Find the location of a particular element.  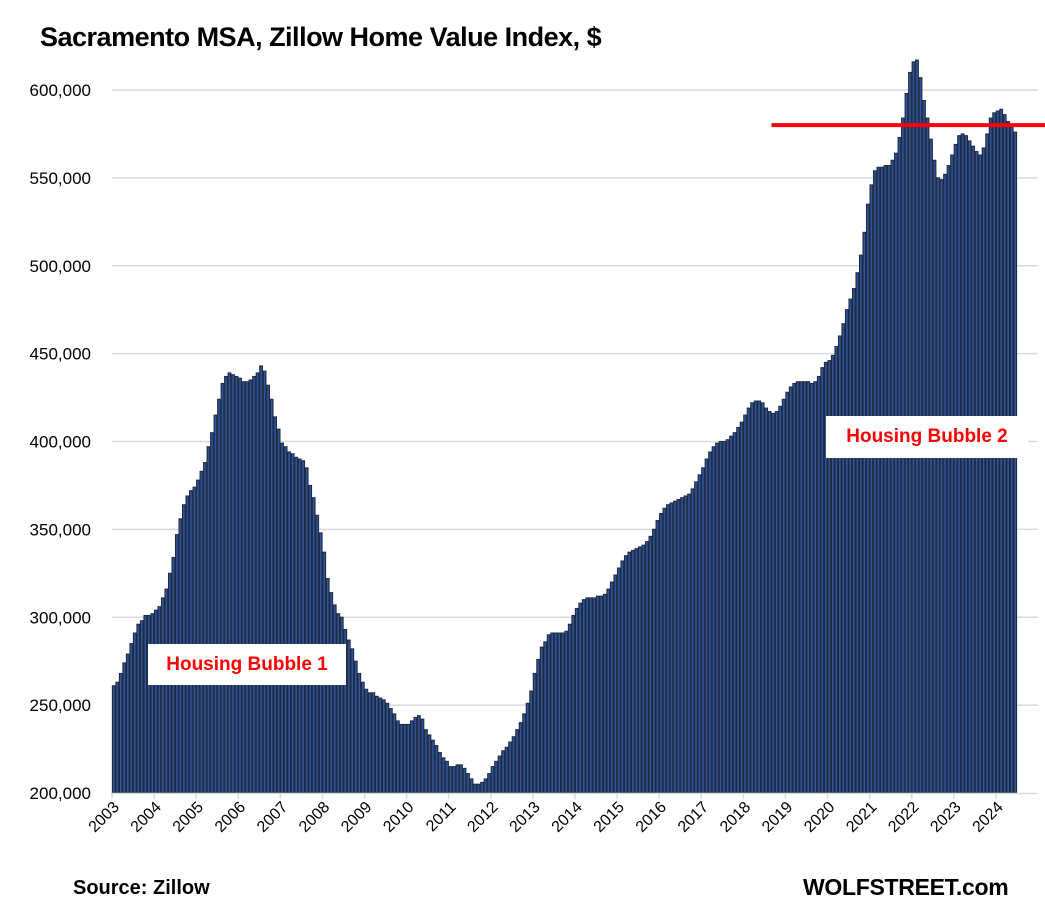

x-tick-label: 2004 is located at coordinates (146, 817).